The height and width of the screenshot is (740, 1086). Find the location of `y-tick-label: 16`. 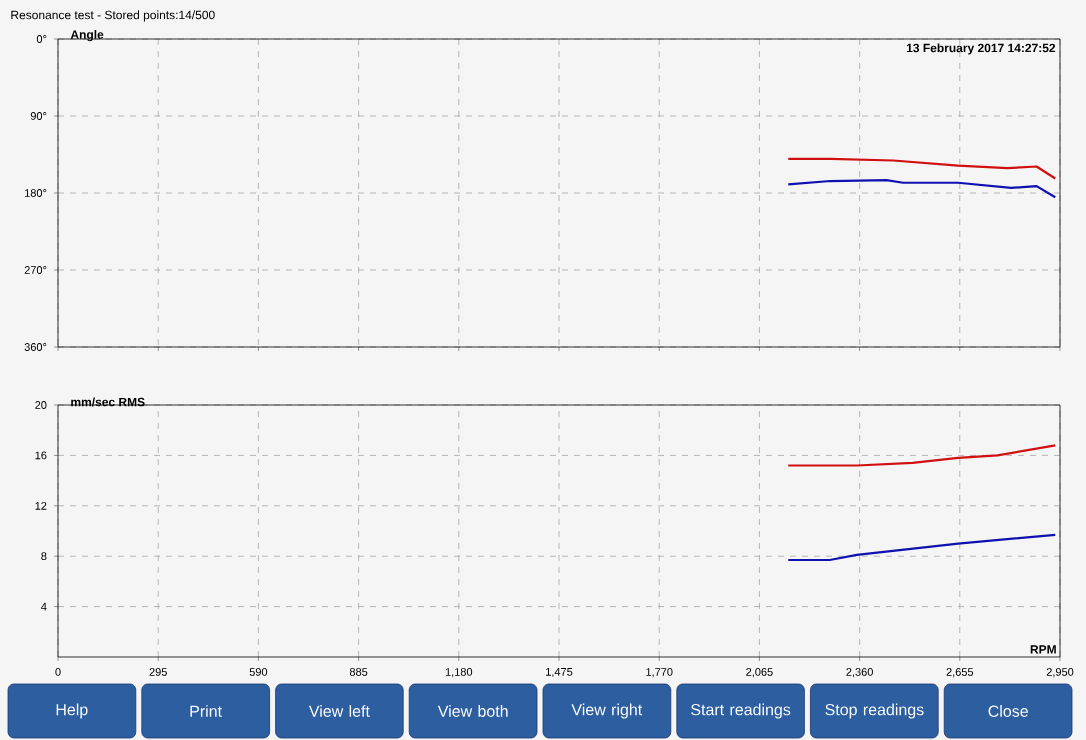

y-tick-label: 16 is located at coordinates (41, 455).